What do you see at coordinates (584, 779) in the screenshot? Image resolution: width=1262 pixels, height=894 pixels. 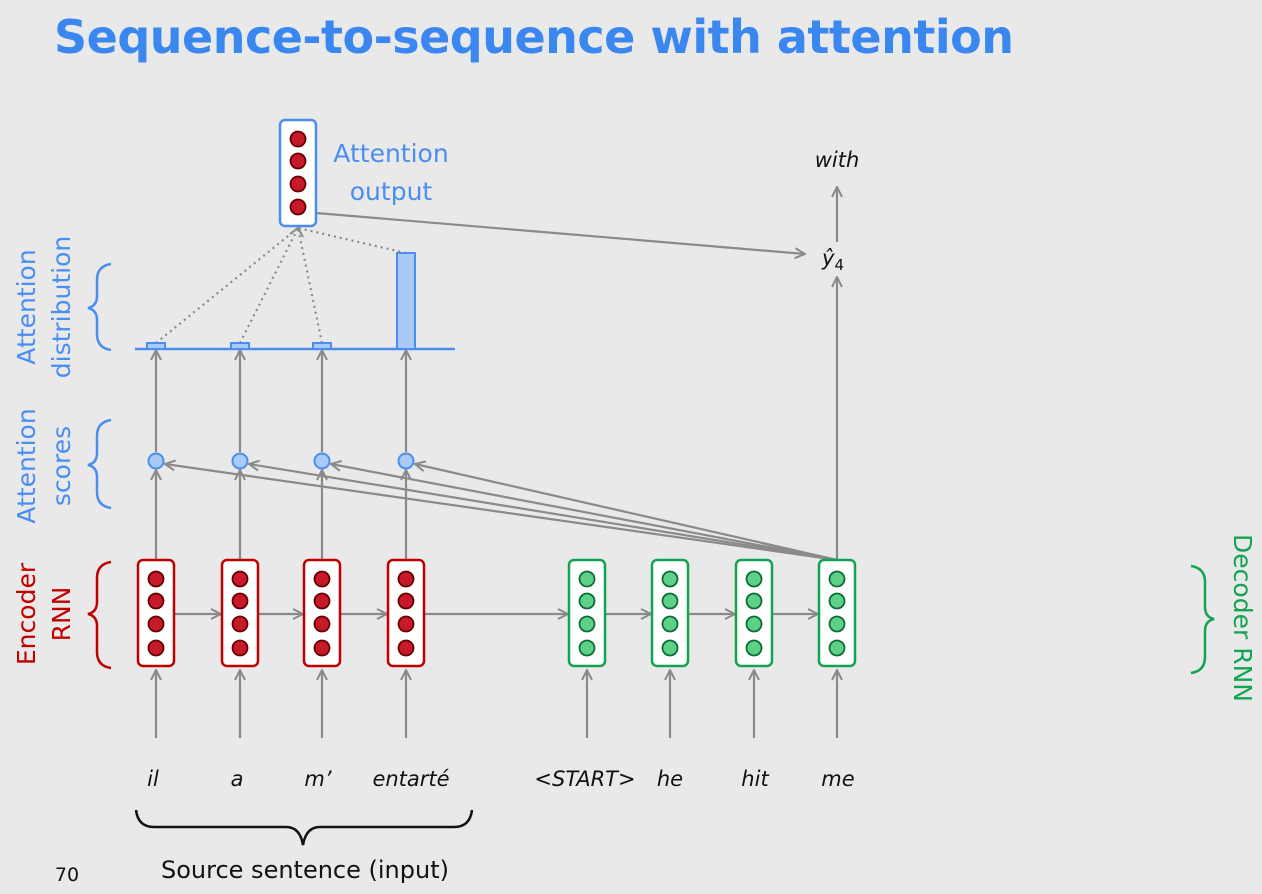 I see `target-word-0: <START>` at bounding box center [584, 779].